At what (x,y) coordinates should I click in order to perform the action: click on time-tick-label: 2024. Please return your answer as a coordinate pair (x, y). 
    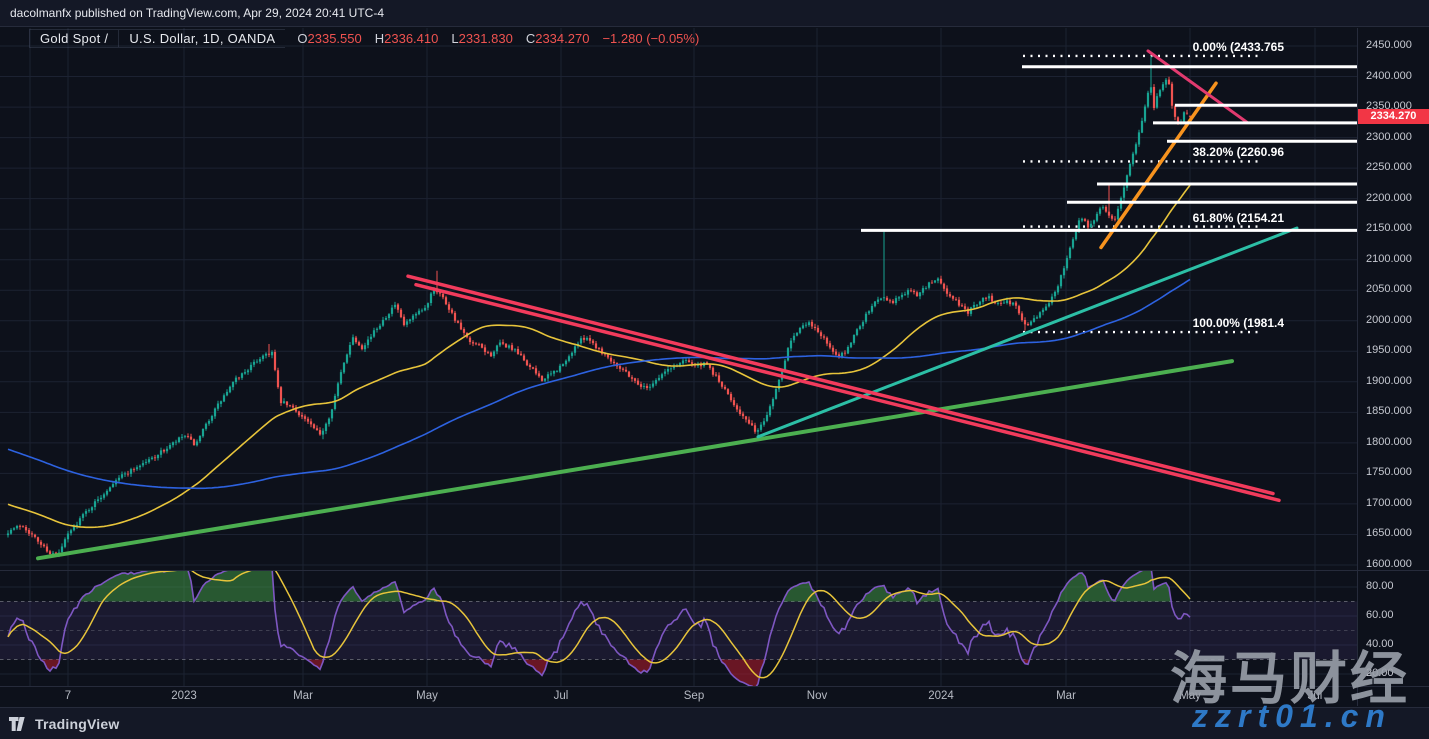
    Looking at the image, I should click on (941, 696).